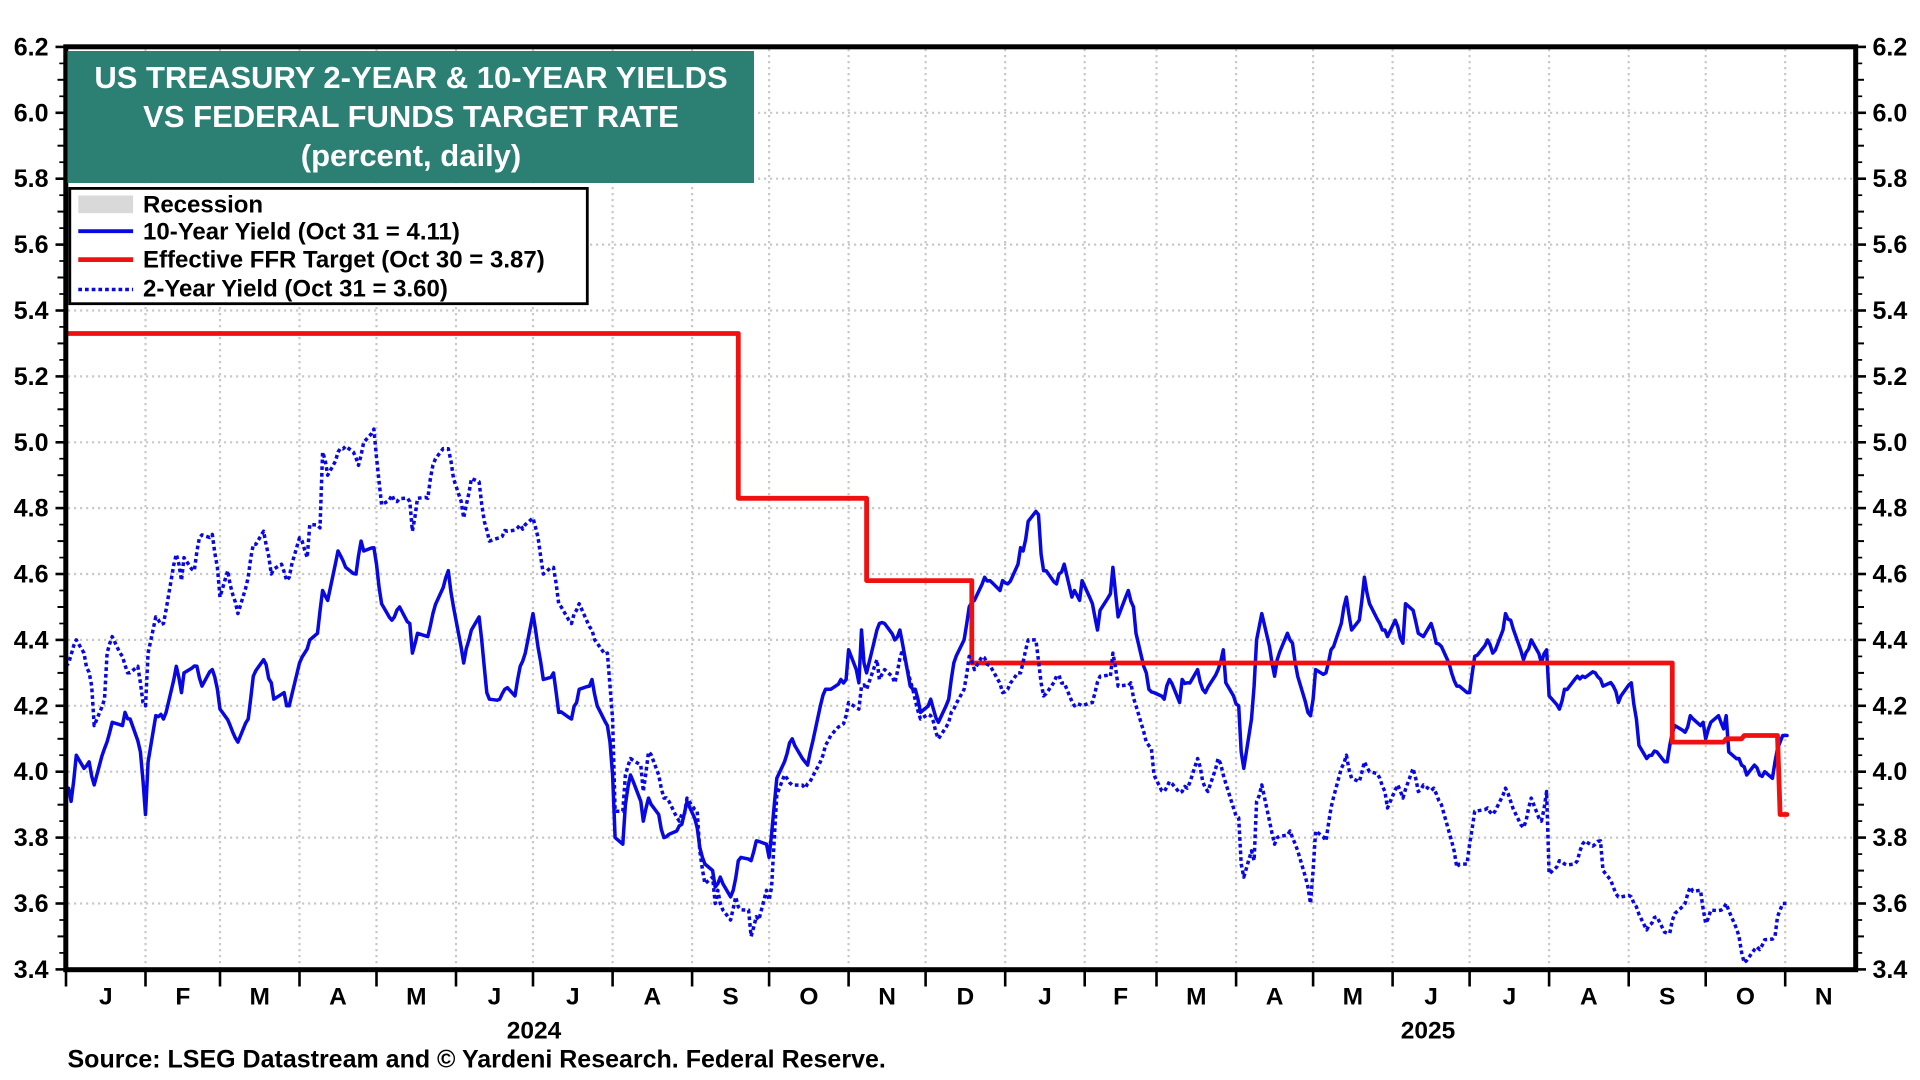  What do you see at coordinates (301, 232) in the screenshot?
I see `svg-text: 10-Year Yield (Oct 31 = 4.11)` at bounding box center [301, 232].